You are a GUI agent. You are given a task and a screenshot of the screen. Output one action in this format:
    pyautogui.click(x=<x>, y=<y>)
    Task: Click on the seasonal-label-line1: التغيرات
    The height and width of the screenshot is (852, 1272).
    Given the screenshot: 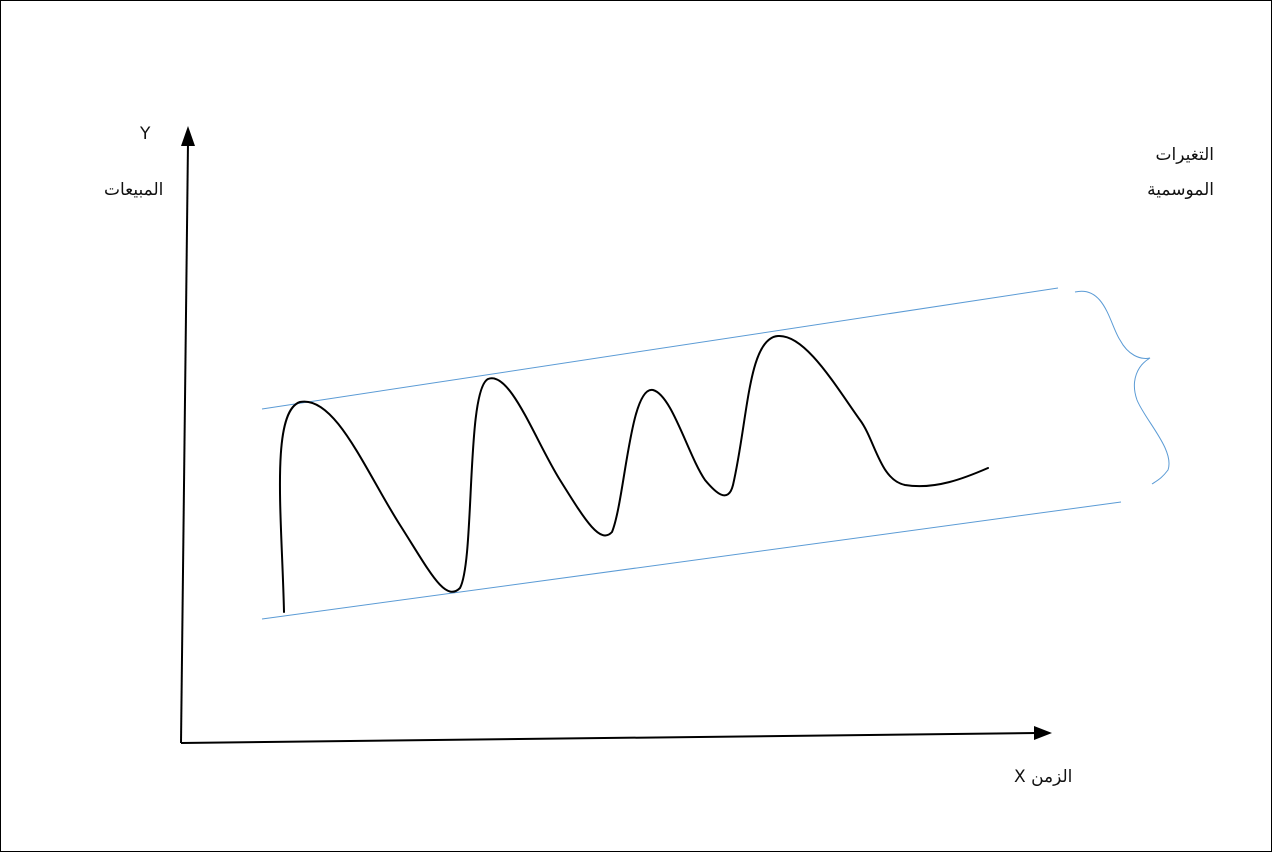 What is the action you would take?
    pyautogui.click(x=1184, y=155)
    